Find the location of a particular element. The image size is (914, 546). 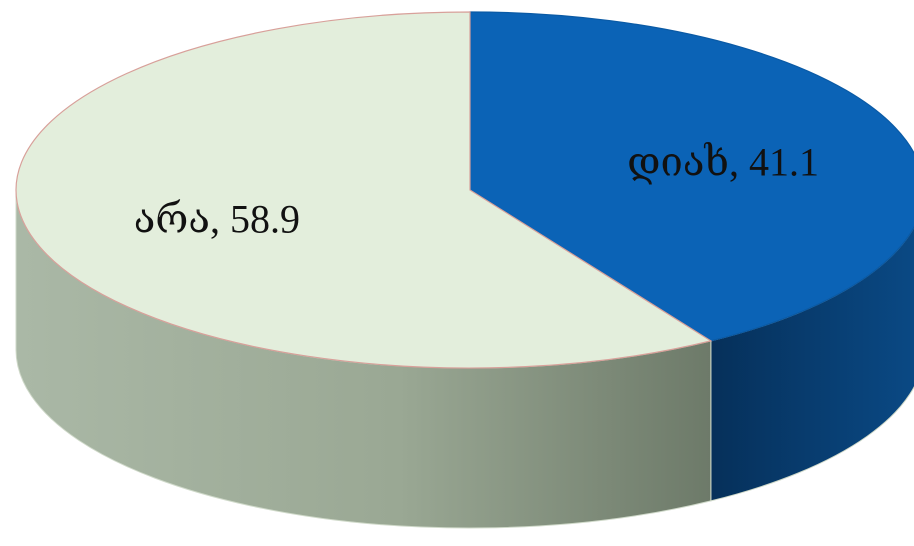

slice-label-2: არა, 58.9 is located at coordinates (217, 218).